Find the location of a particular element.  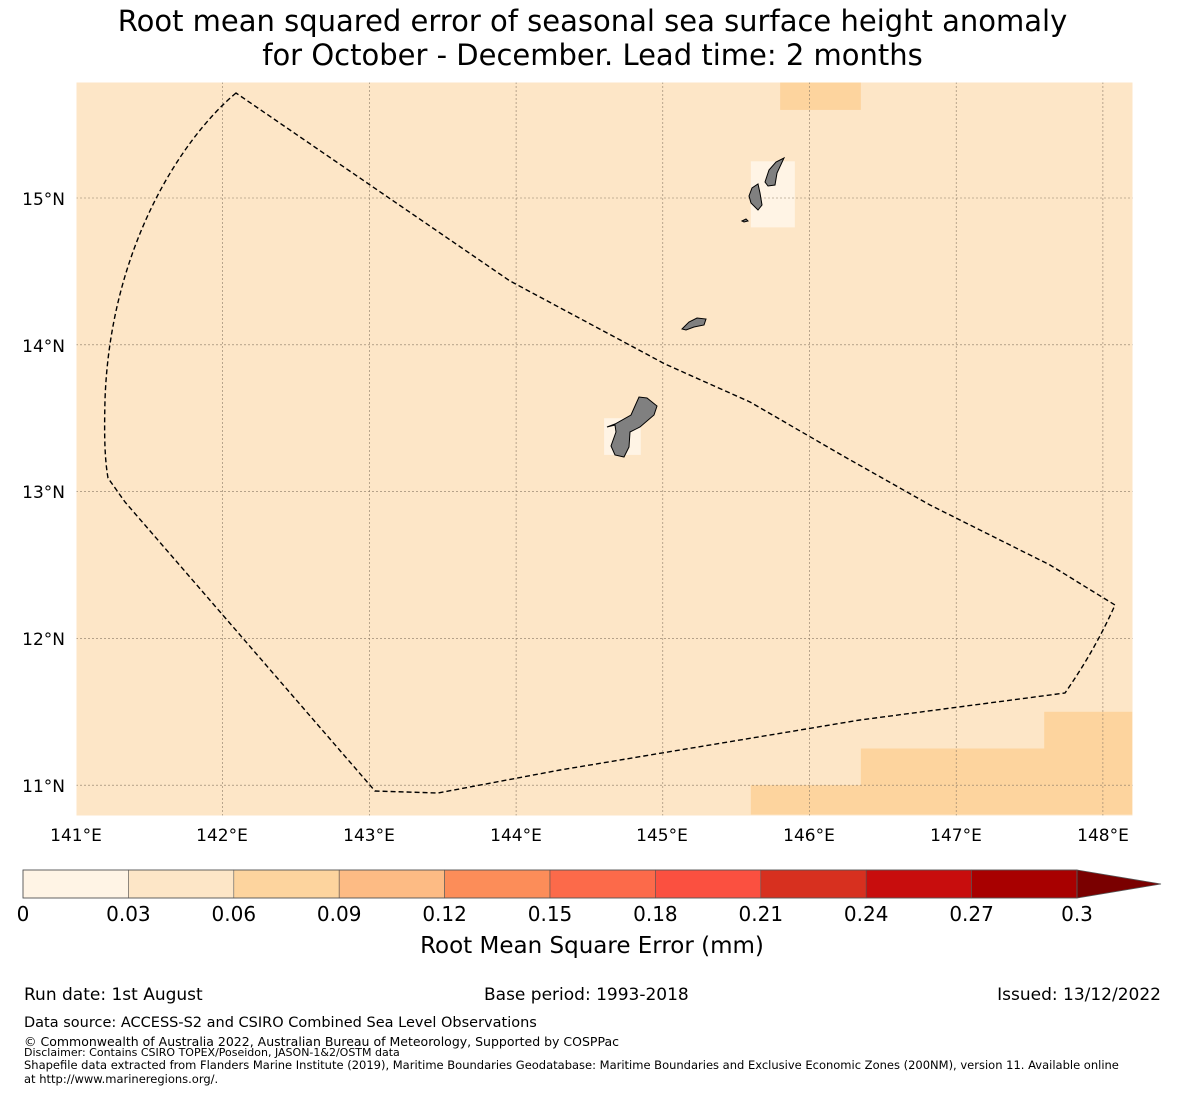

lon-label: 143°E is located at coordinates (369, 836).